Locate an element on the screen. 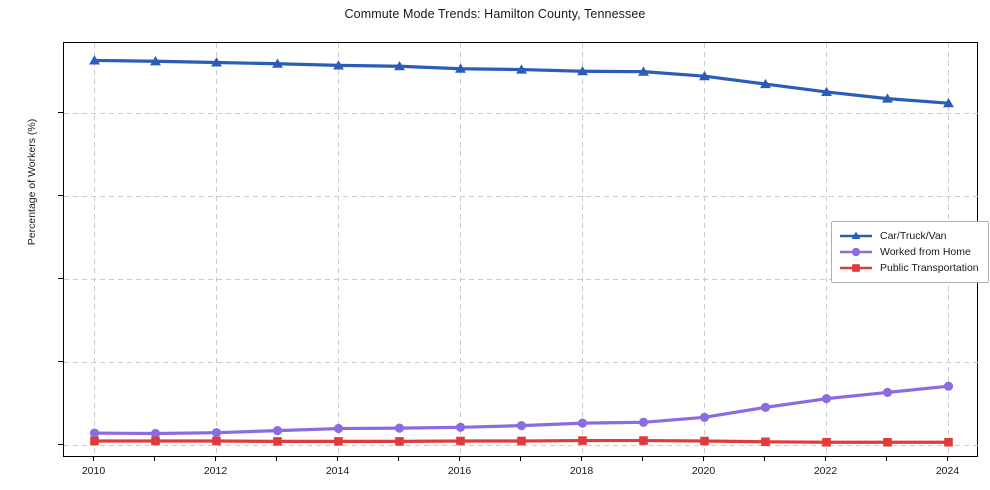 The width and height of the screenshot is (990, 490). x-axis-tick-label: 2024 is located at coordinates (947, 471).